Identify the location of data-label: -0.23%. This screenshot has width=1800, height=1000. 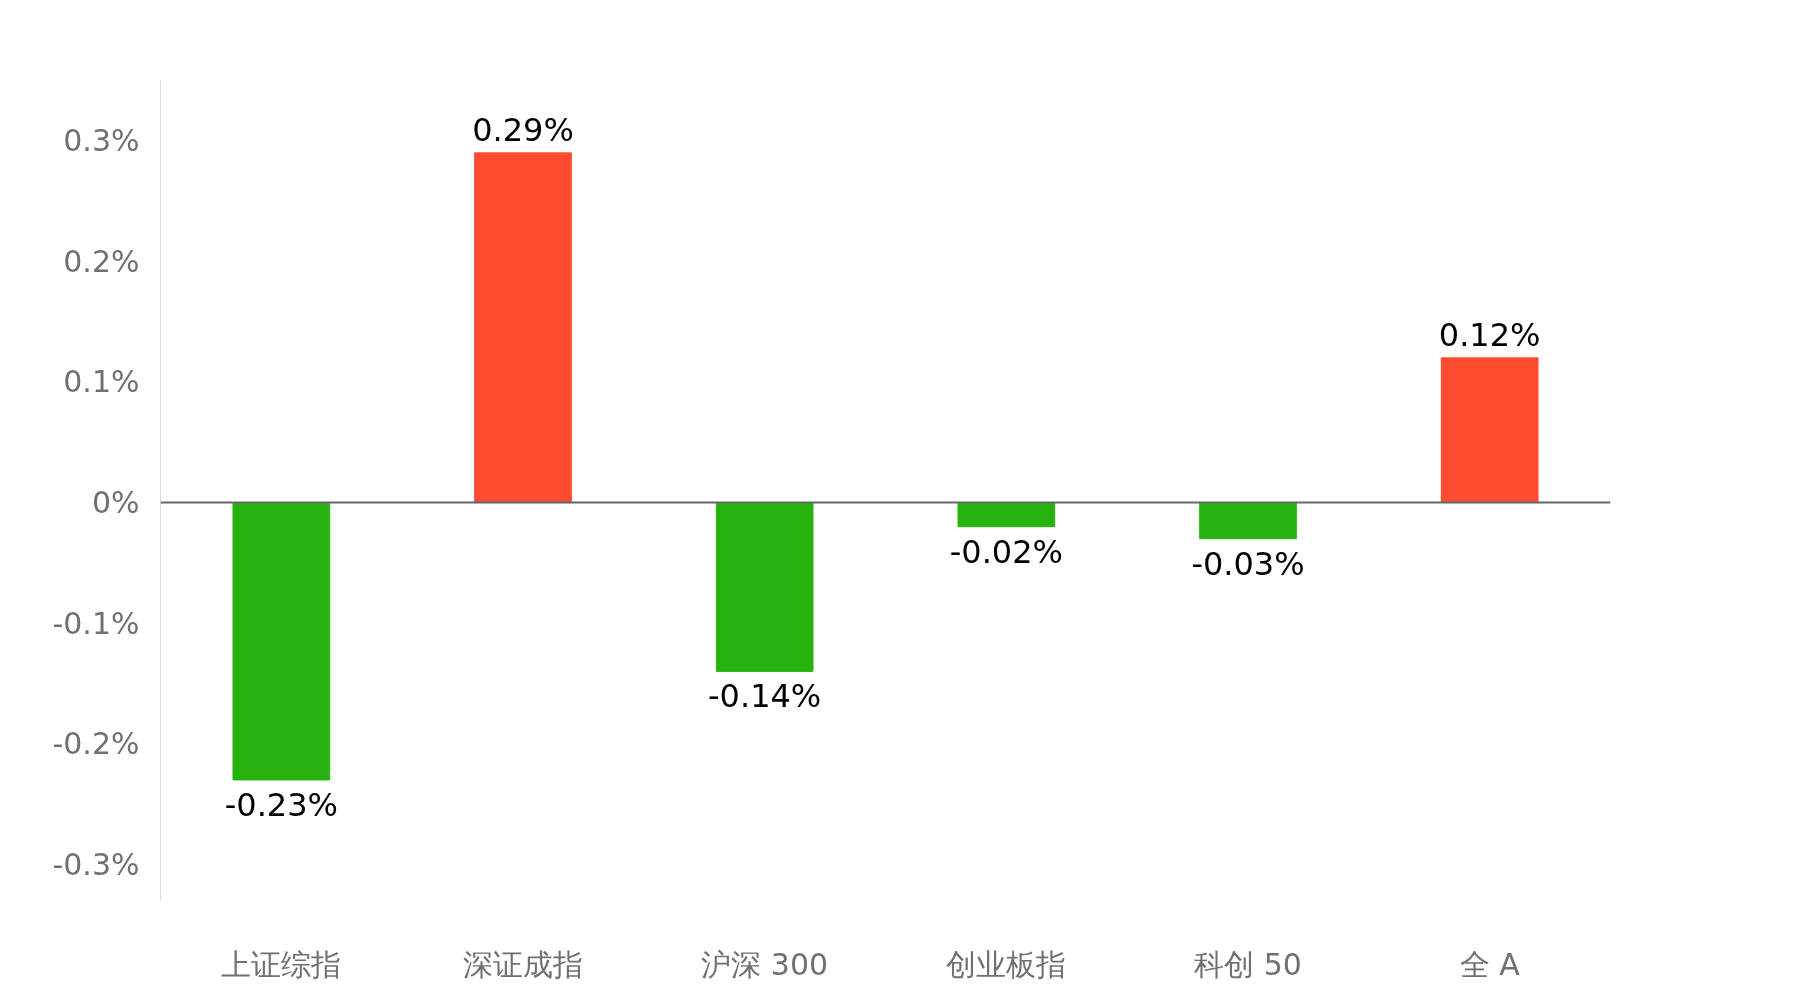
(281, 804).